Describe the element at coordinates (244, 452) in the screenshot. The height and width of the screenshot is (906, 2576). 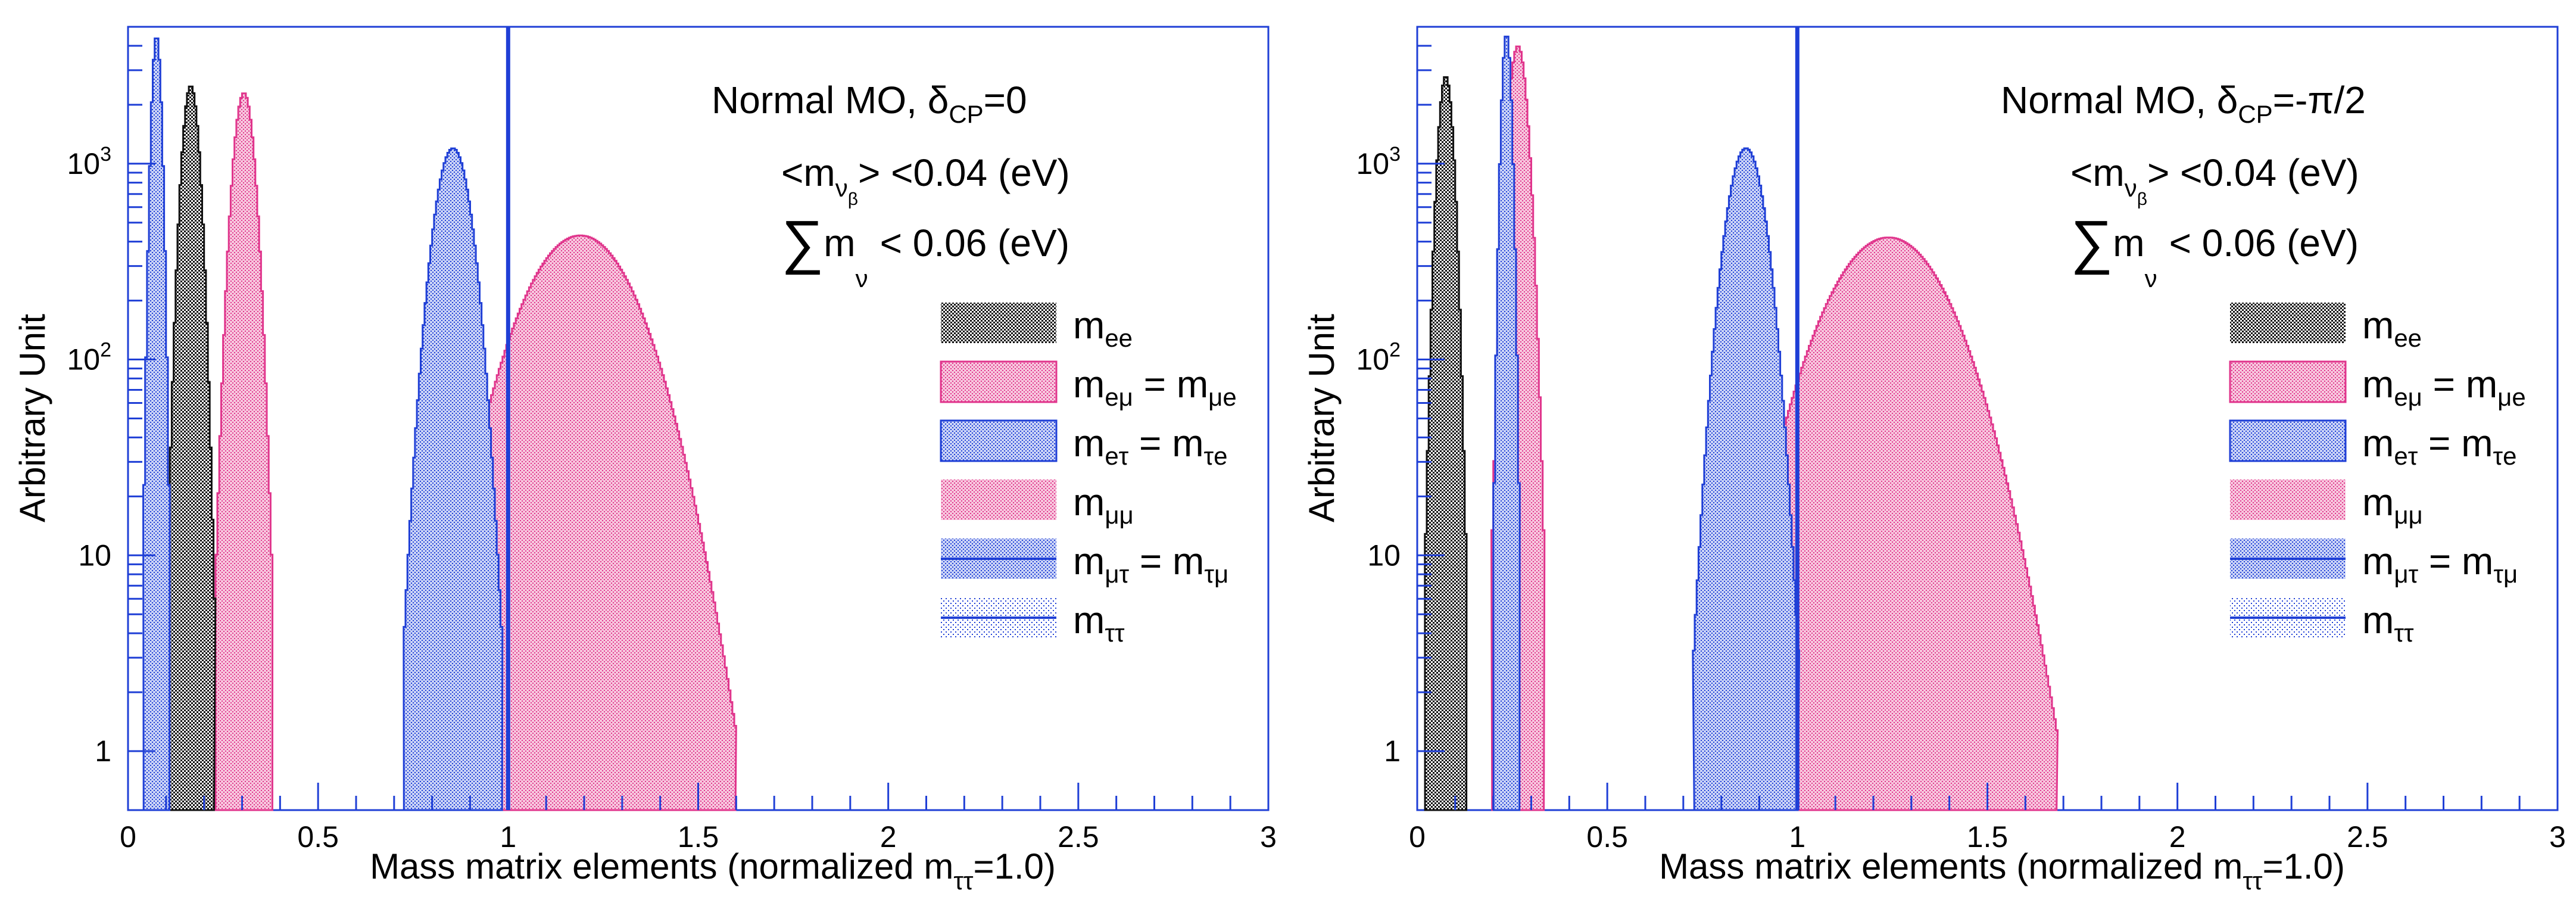
I see `histogram-eμ` at that location.